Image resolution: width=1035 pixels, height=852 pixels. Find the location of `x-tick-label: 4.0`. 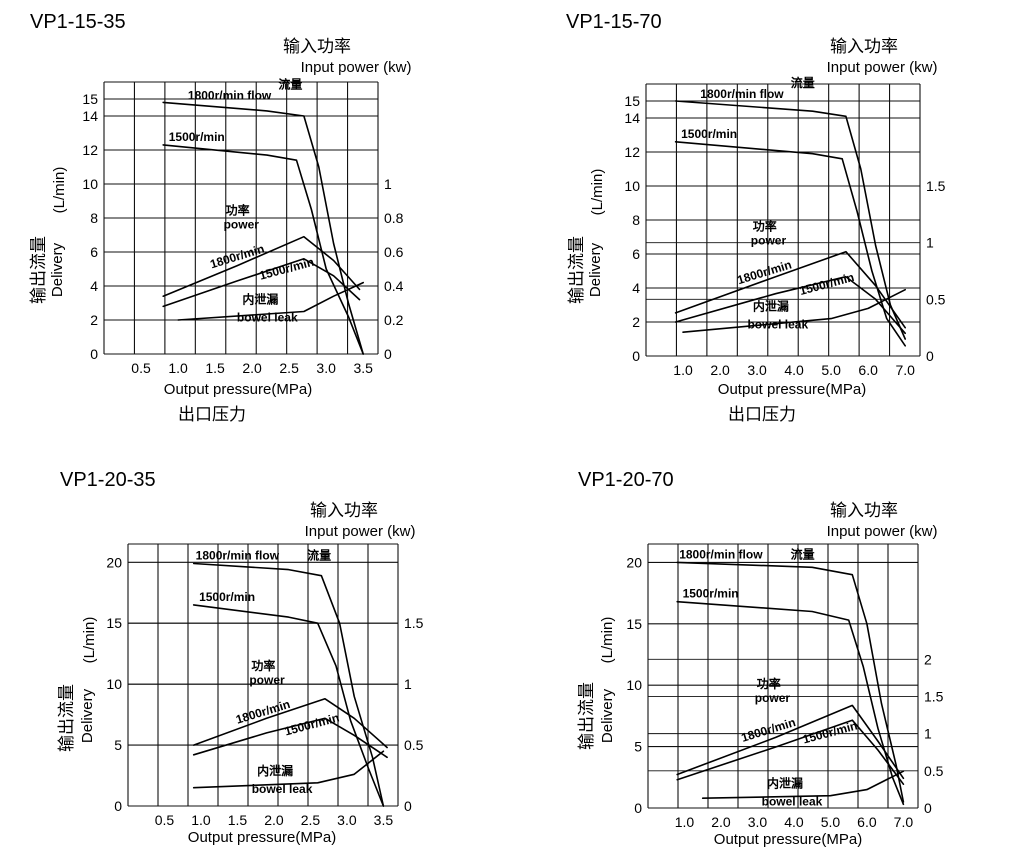

x-tick-label: 4.0 is located at coordinates (794, 822).